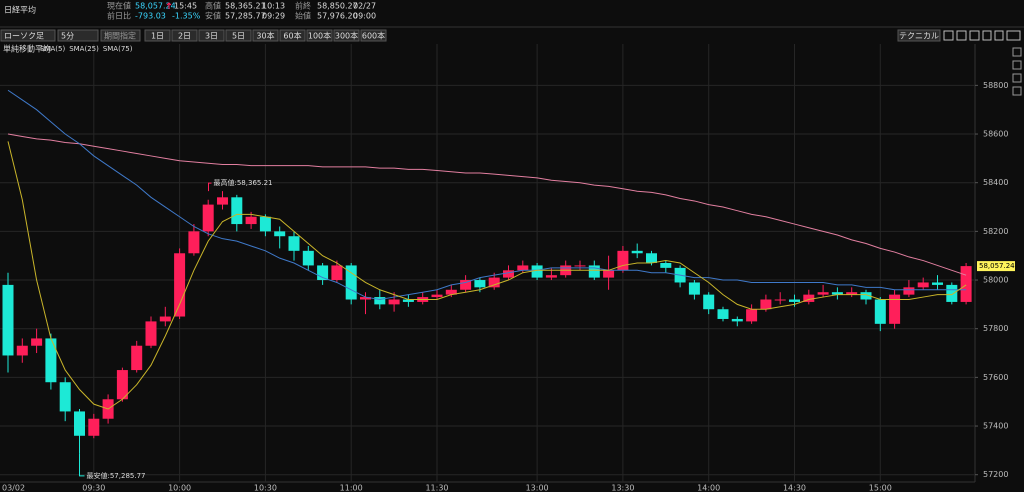 Image resolution: width=1024 pixels, height=492 pixels. Describe the element at coordinates (273, 16) in the screenshot. I see `quote-sub: 09:29` at that location.